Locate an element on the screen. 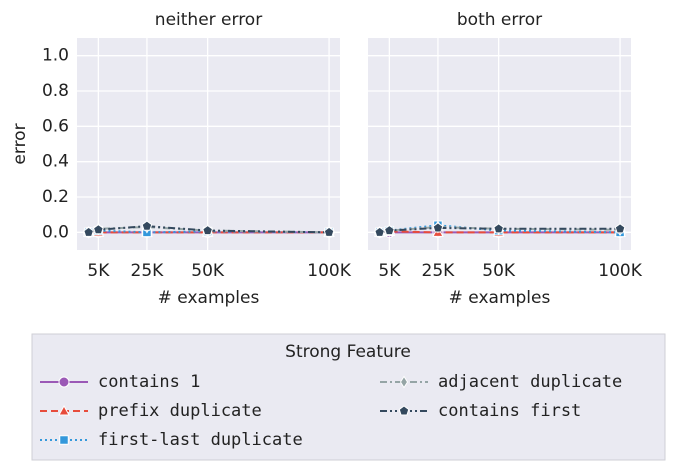 The height and width of the screenshot is (472, 677). y-tick-label: 0.4 is located at coordinates (55, 162).